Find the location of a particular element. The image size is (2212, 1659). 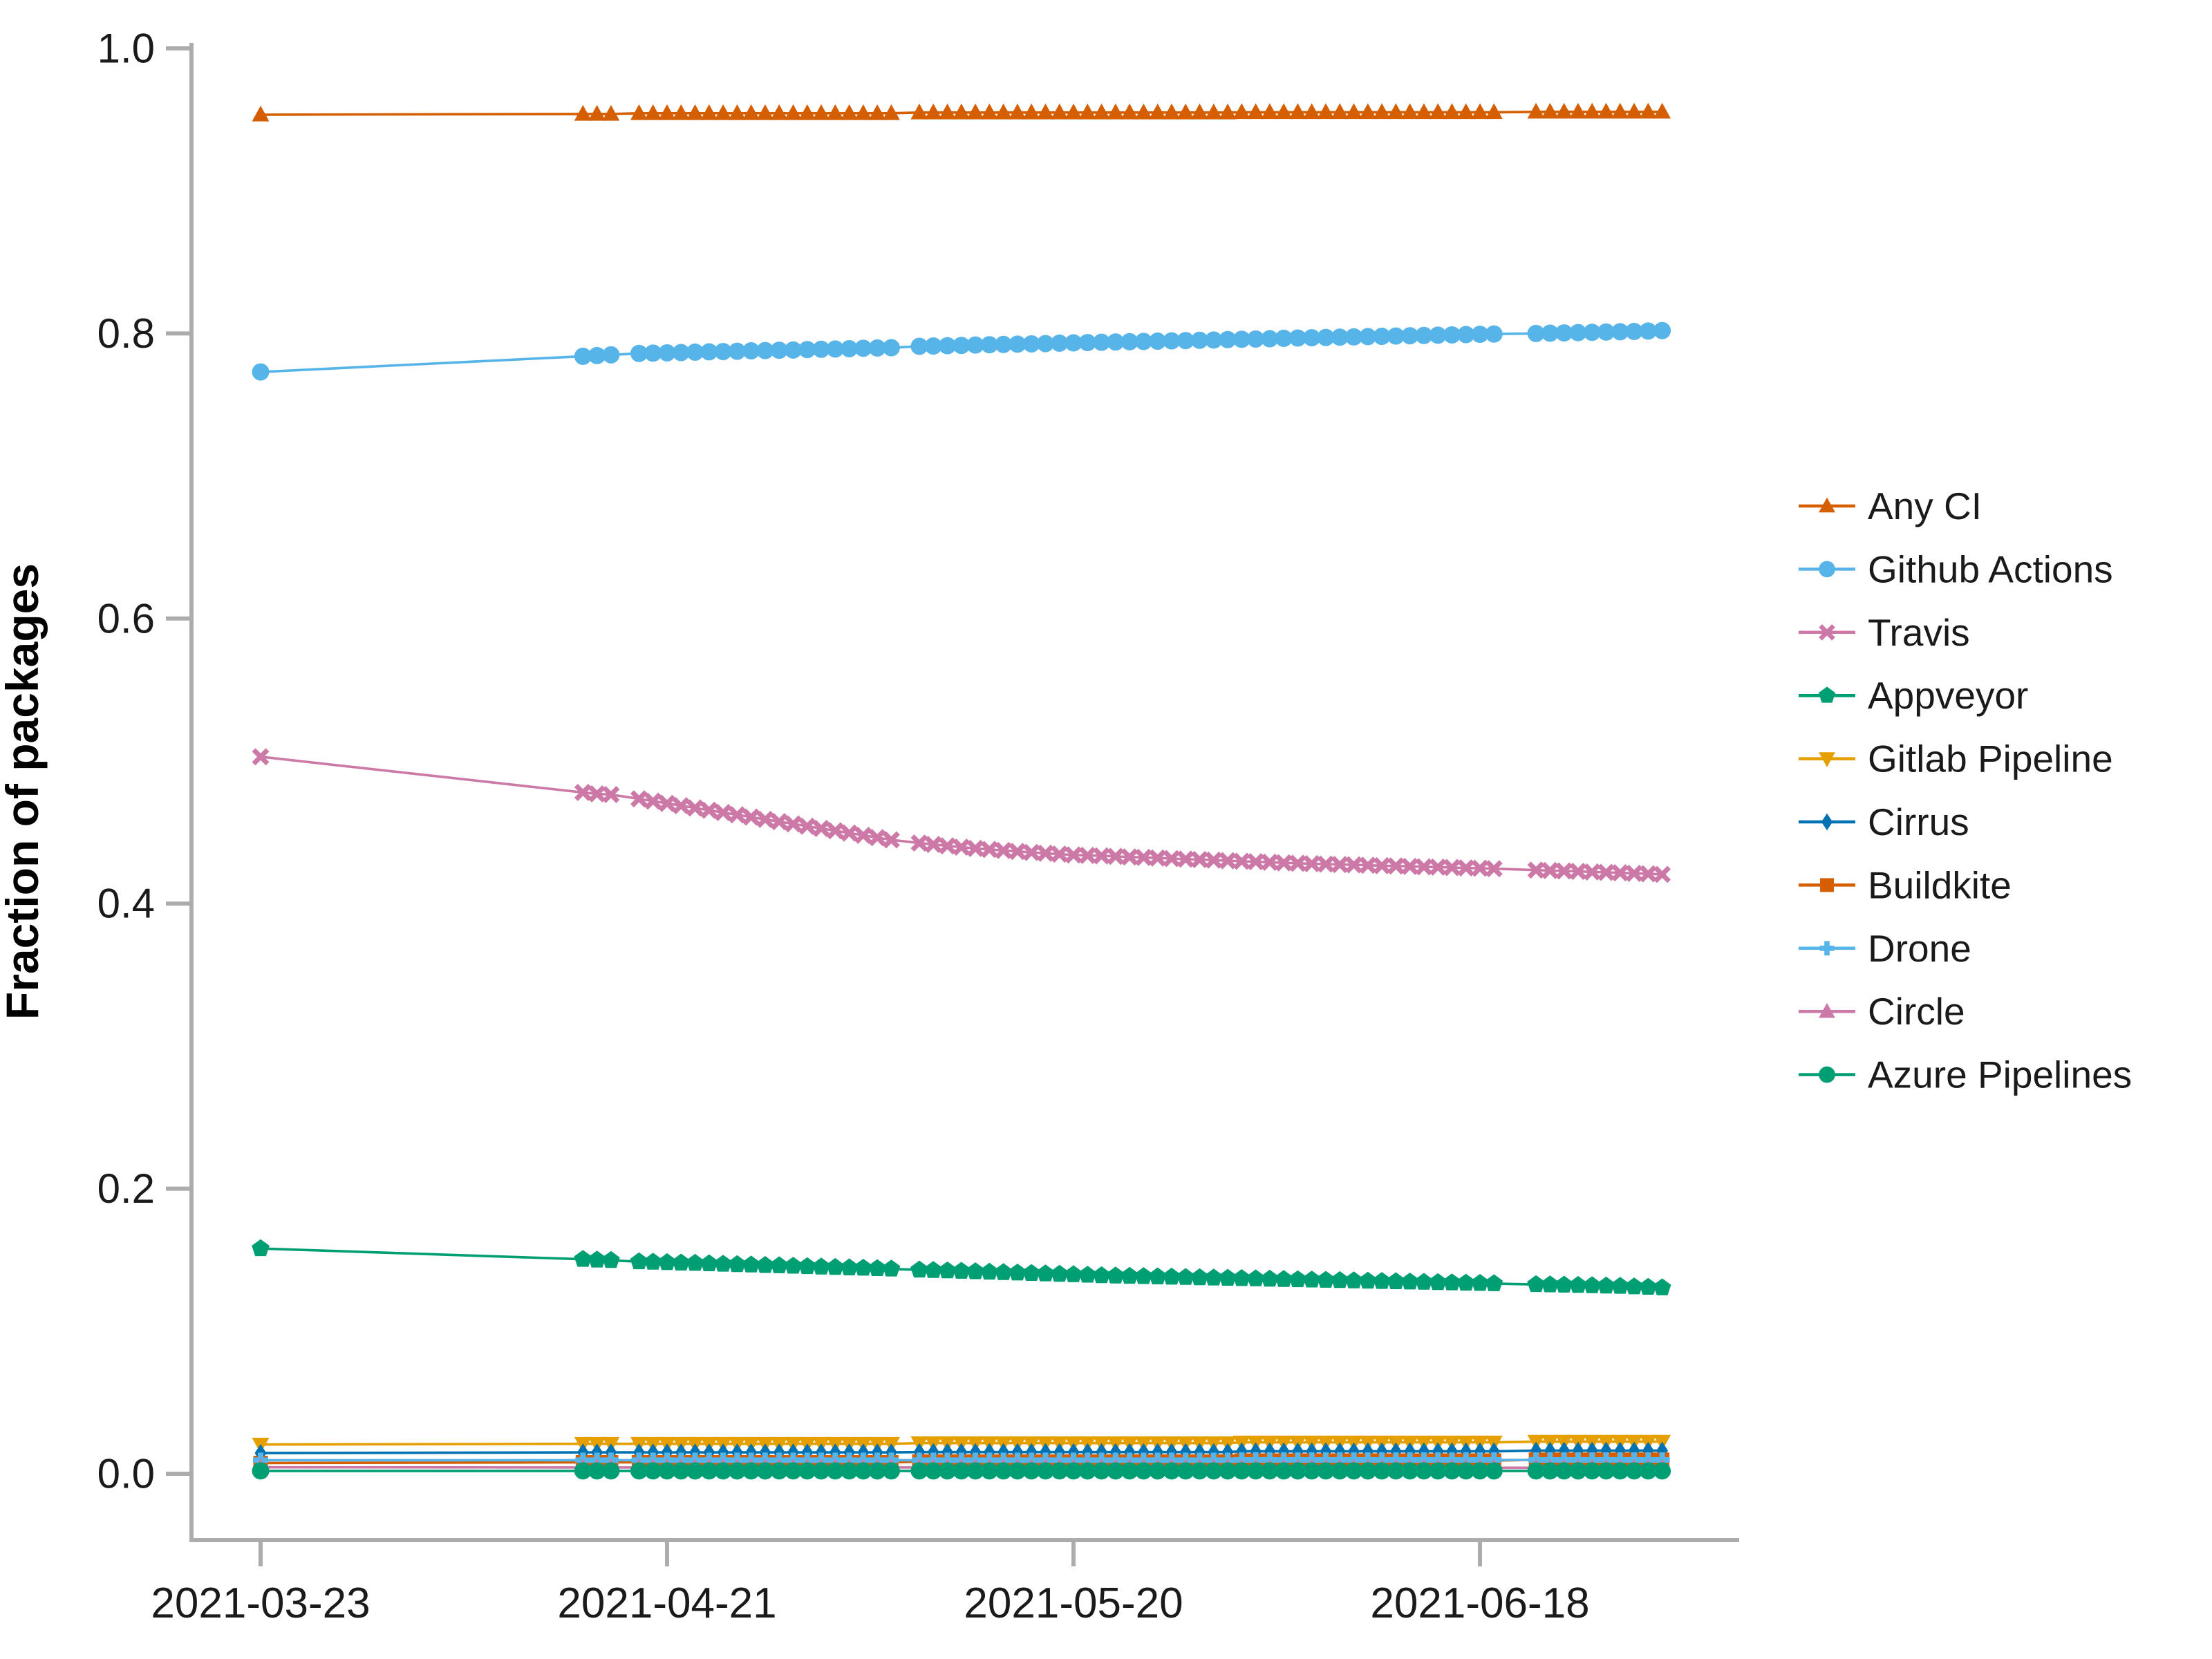

legend-marker-square-icon is located at coordinates (1827, 885).